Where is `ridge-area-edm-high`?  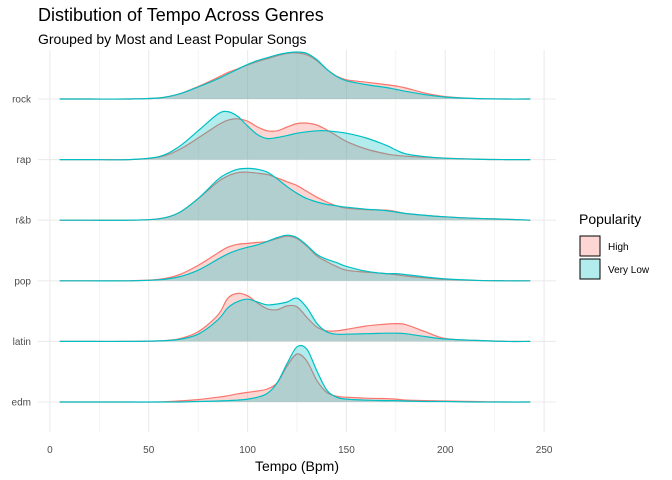
ridge-area-edm-high is located at coordinates (295, 378).